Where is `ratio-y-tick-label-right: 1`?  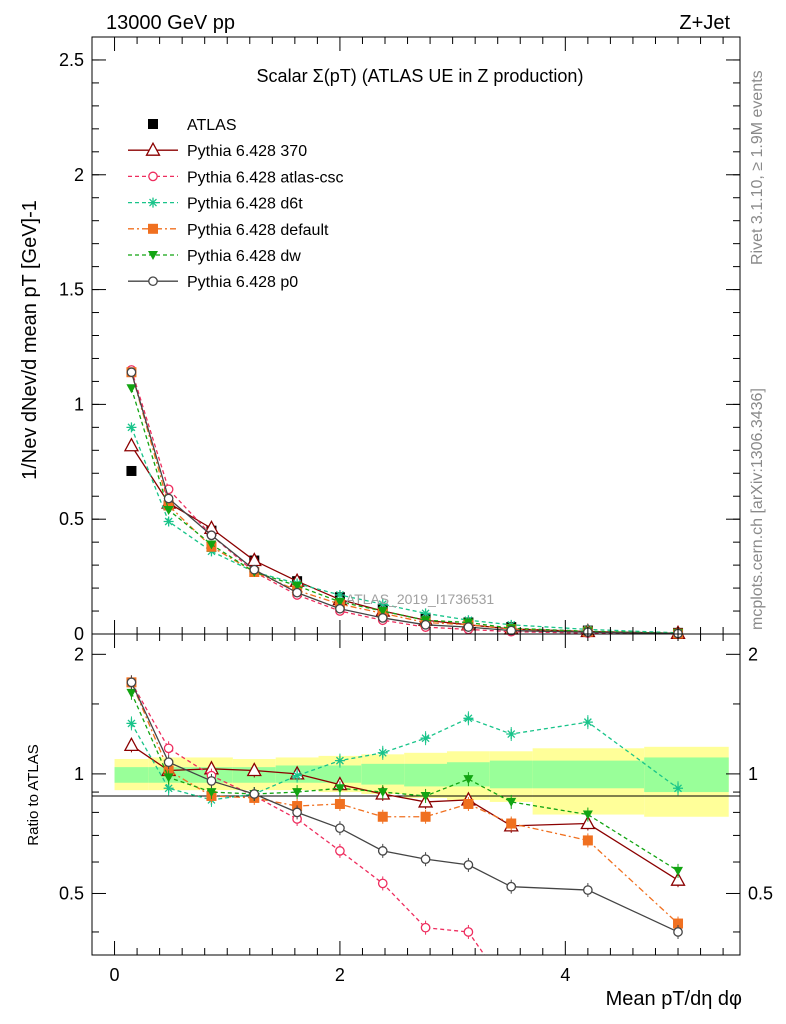 ratio-y-tick-label-right: 1 is located at coordinates (753, 774).